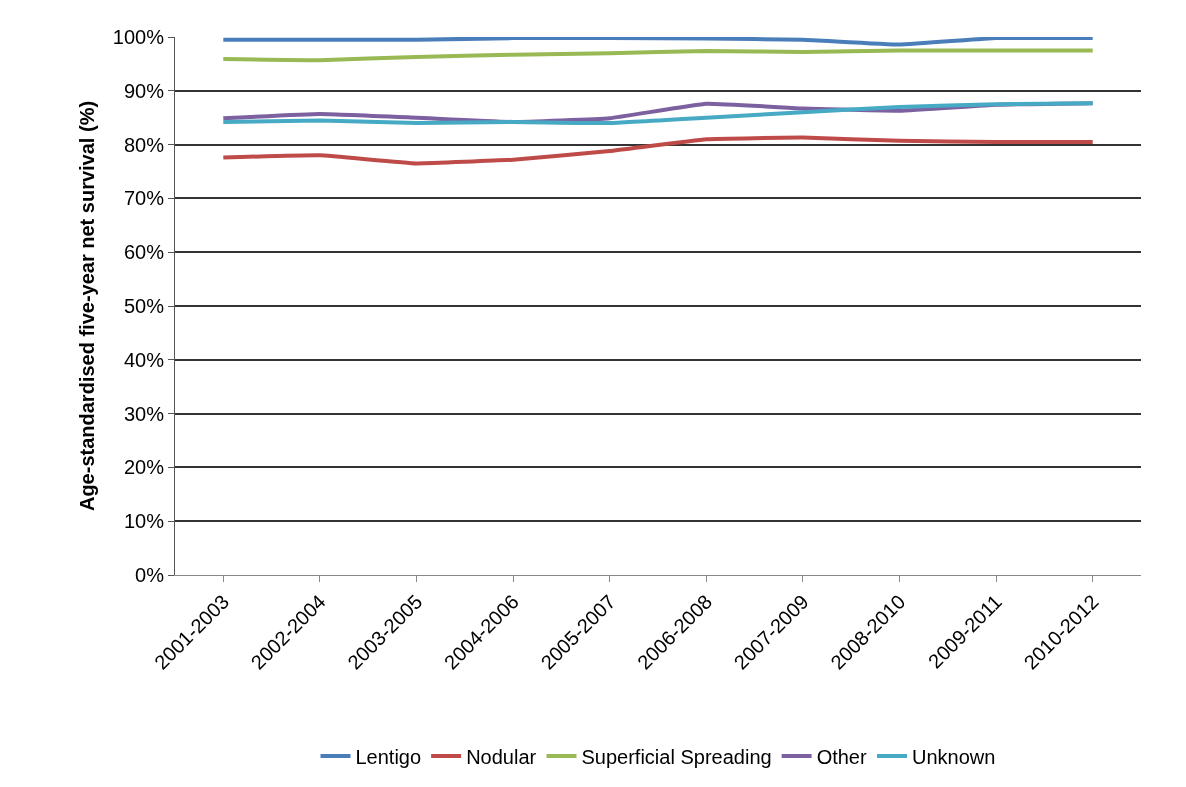 This screenshot has height=787, width=1186. What do you see at coordinates (144, 467) in the screenshot?
I see `y-tick-label: 20%` at bounding box center [144, 467].